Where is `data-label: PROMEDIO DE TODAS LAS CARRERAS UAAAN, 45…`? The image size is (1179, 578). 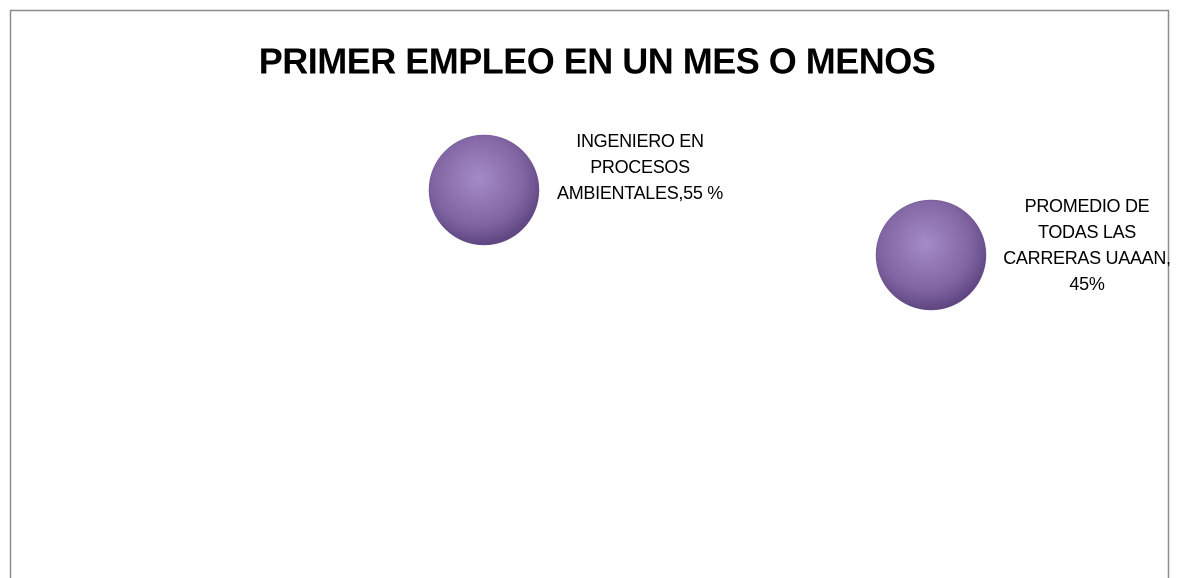
data-label: PROMEDIO DE TODAS LAS CARRERAS UAAAN, 45… is located at coordinates (1087, 245).